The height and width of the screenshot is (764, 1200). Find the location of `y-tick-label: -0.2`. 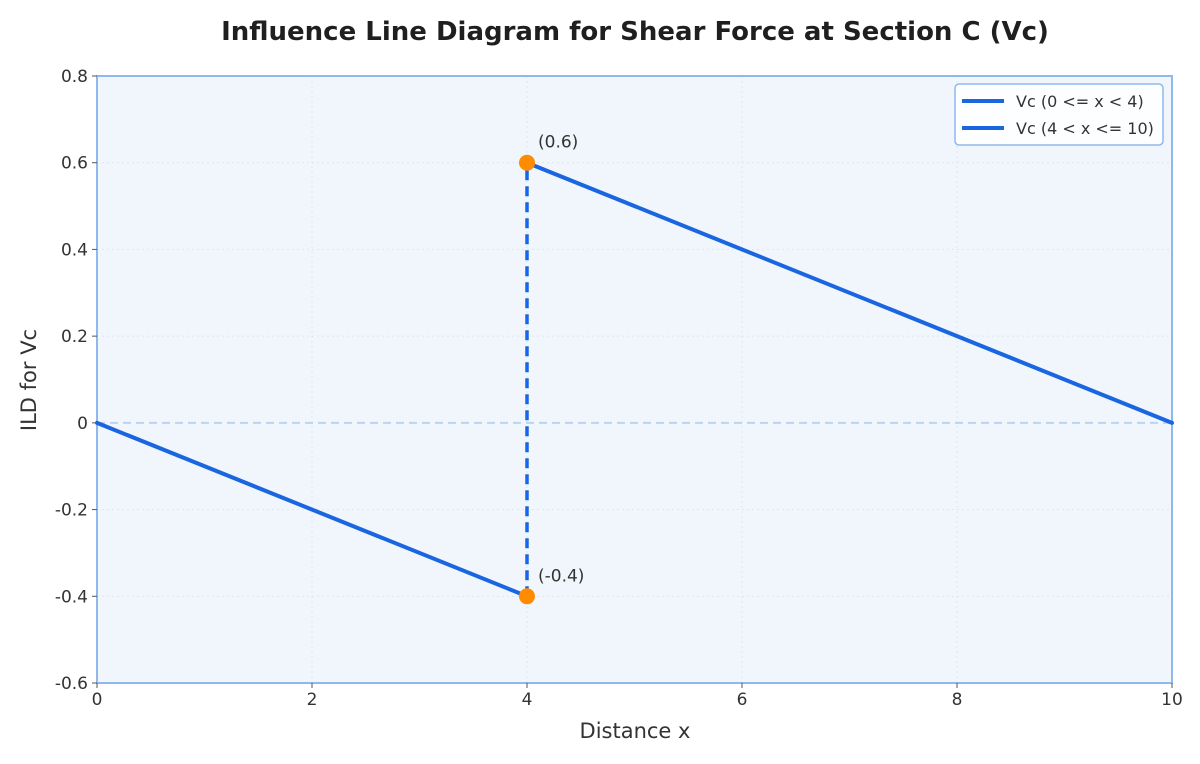

y-tick-label: -0.2 is located at coordinates (71, 511).